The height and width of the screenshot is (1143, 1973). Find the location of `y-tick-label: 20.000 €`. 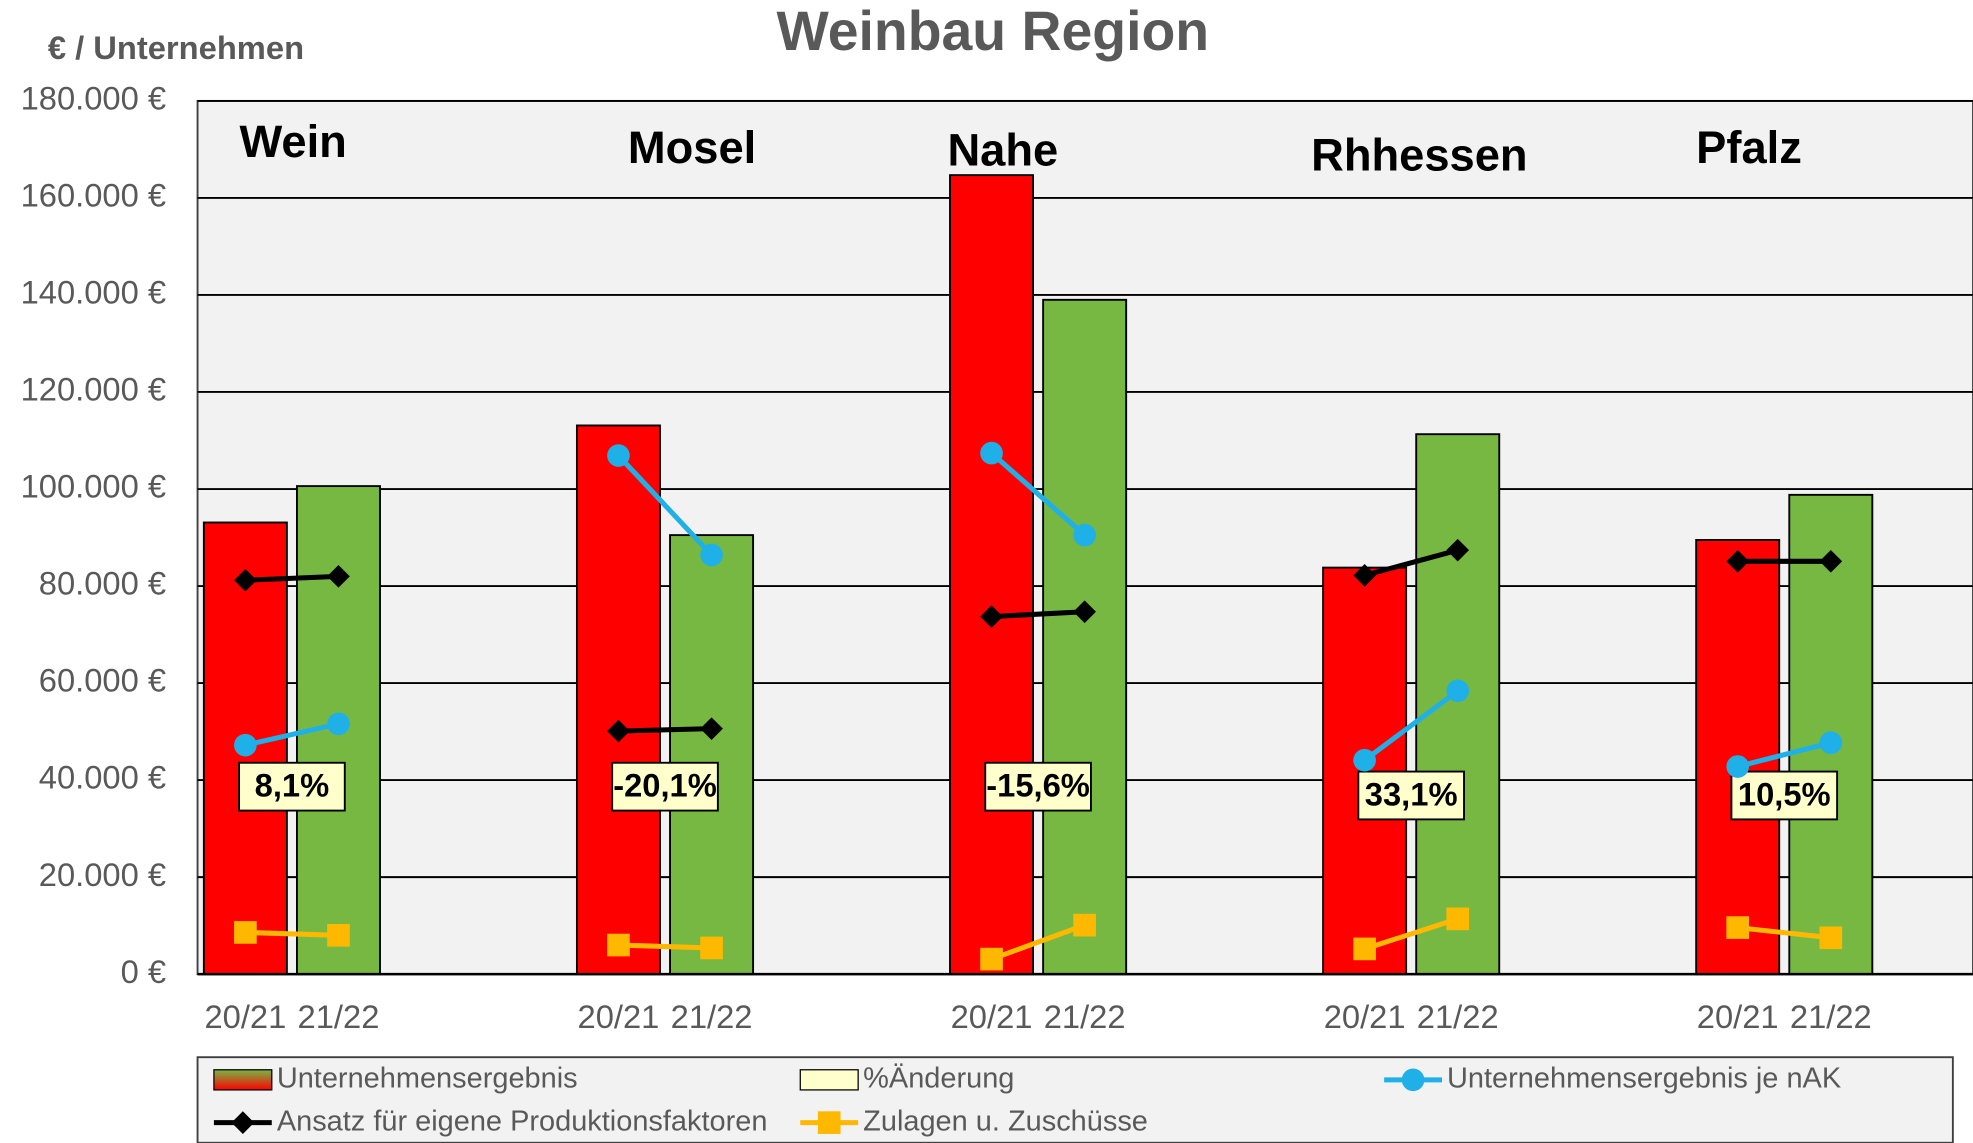

y-tick-label: 20.000 € is located at coordinates (102, 874).